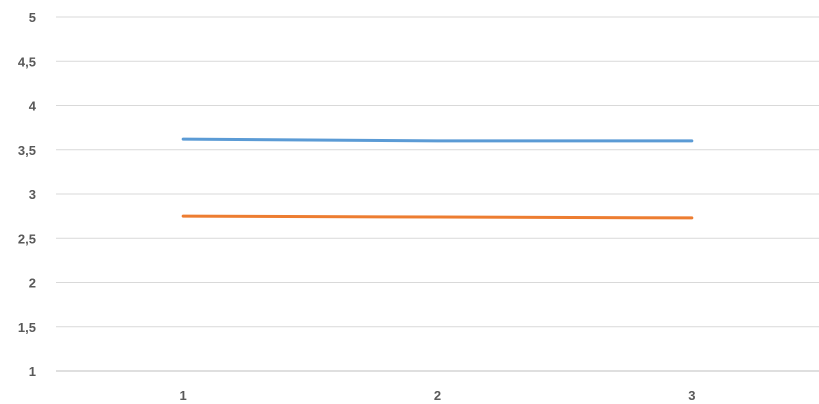  Describe the element at coordinates (27, 150) in the screenshot. I see `y-tick-label: 3,5` at that location.